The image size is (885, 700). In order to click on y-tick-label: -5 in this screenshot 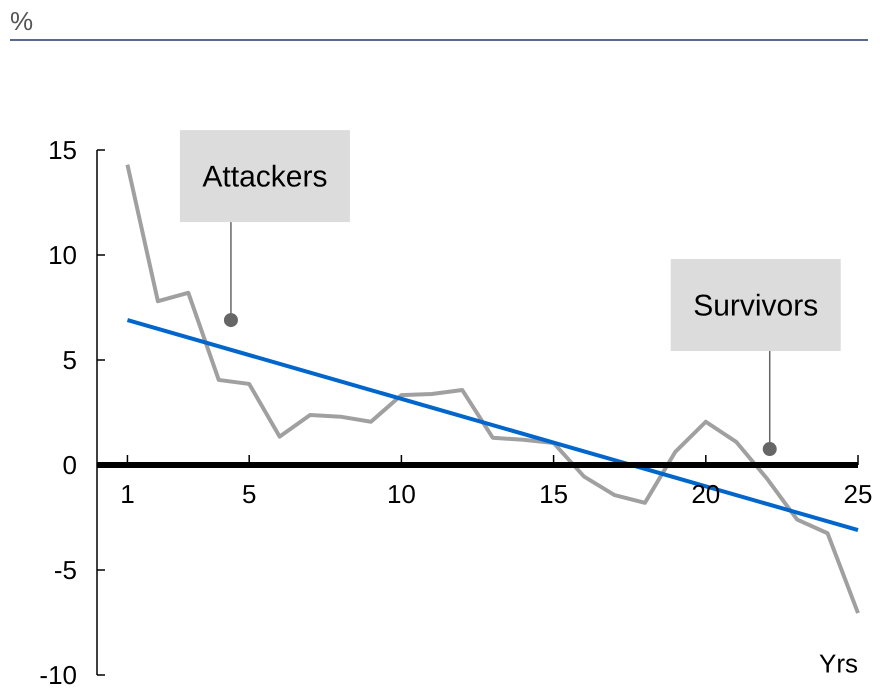, I will do `click(65, 570)`.